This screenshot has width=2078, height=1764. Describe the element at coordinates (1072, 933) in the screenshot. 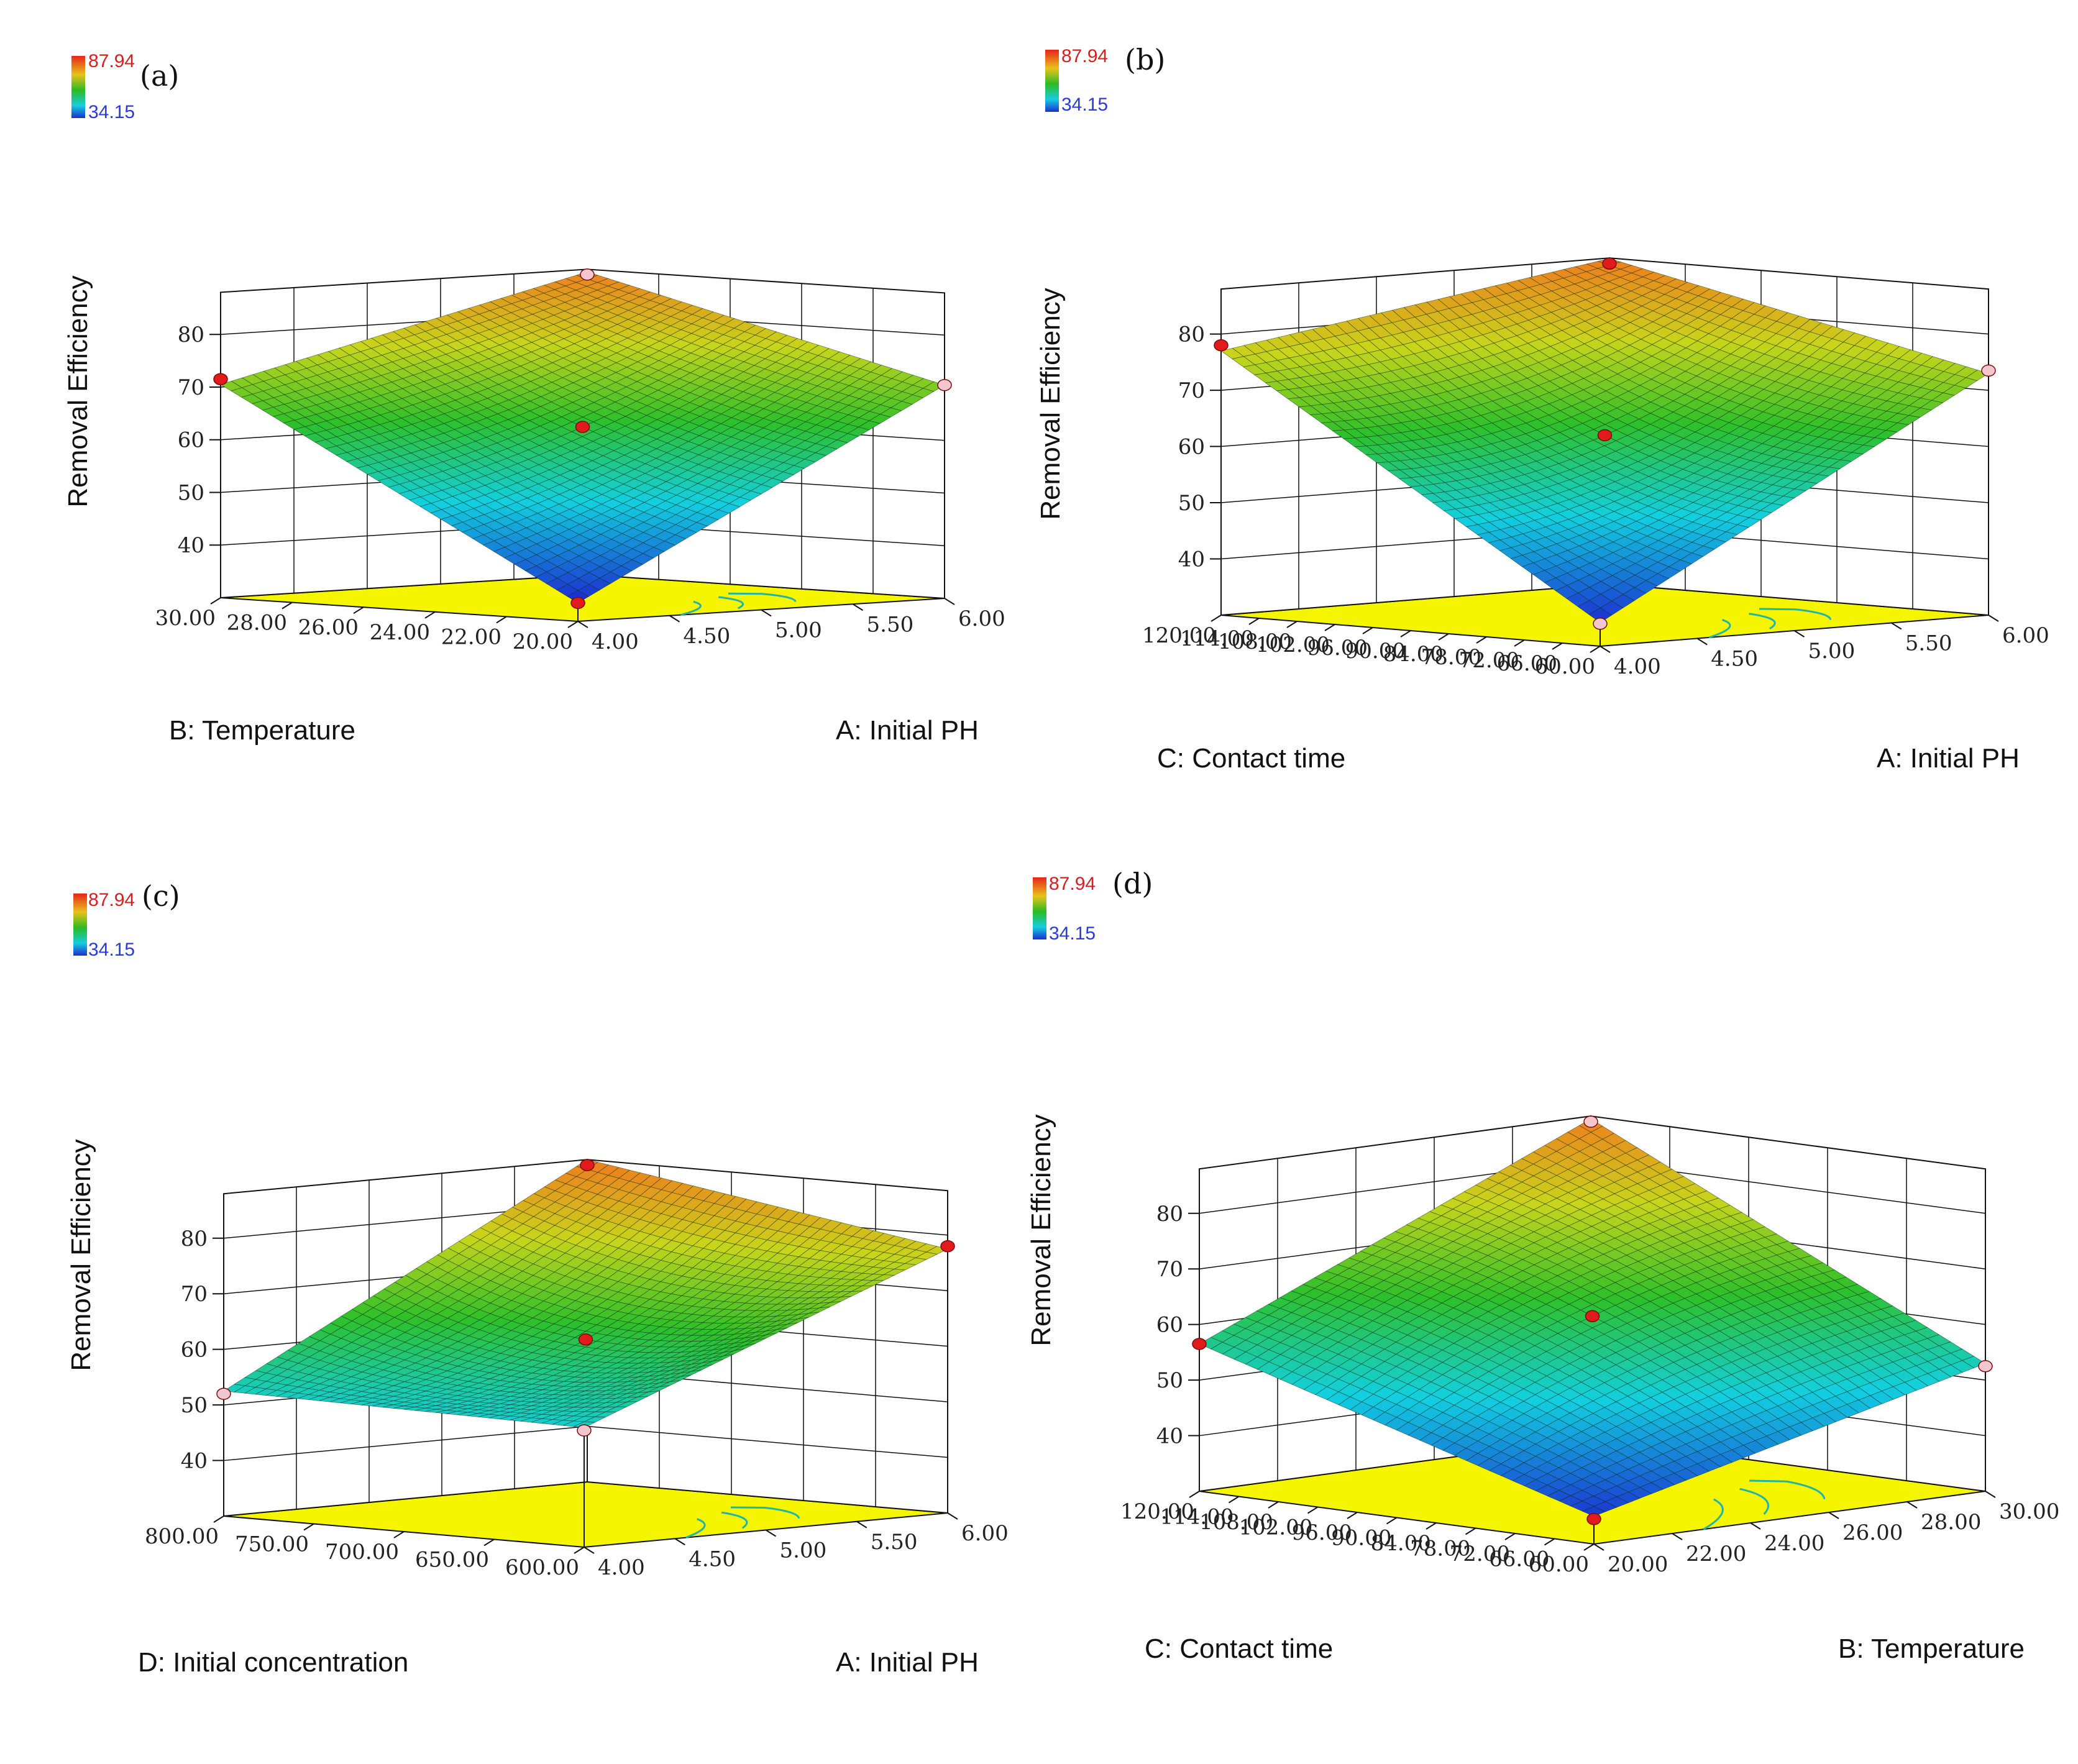

I see `legend-min-d: 34.15` at that location.